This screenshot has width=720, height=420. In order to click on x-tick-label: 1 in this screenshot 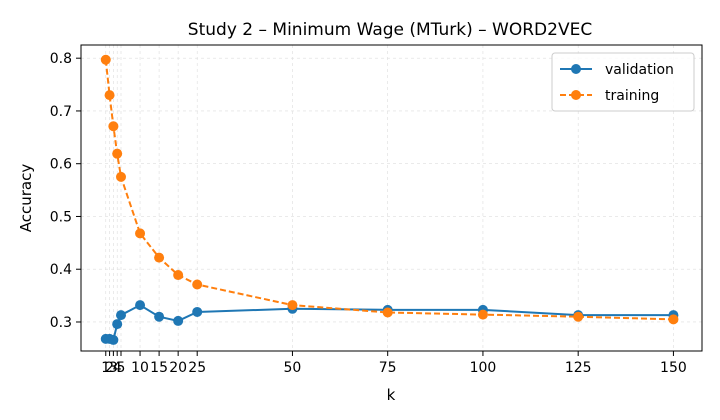, I will do `click(105, 368)`.